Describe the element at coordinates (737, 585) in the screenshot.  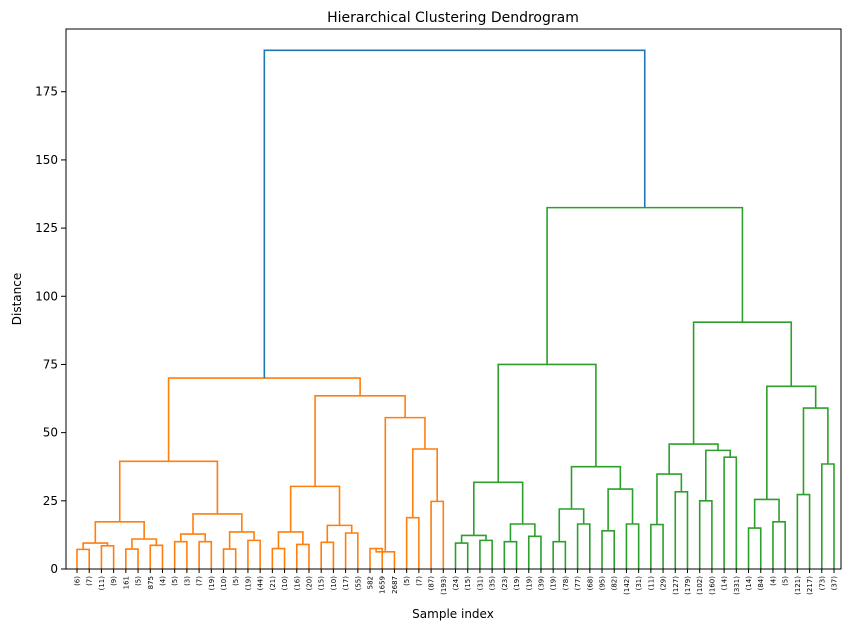
I see `leaf-label: (331)` at that location.